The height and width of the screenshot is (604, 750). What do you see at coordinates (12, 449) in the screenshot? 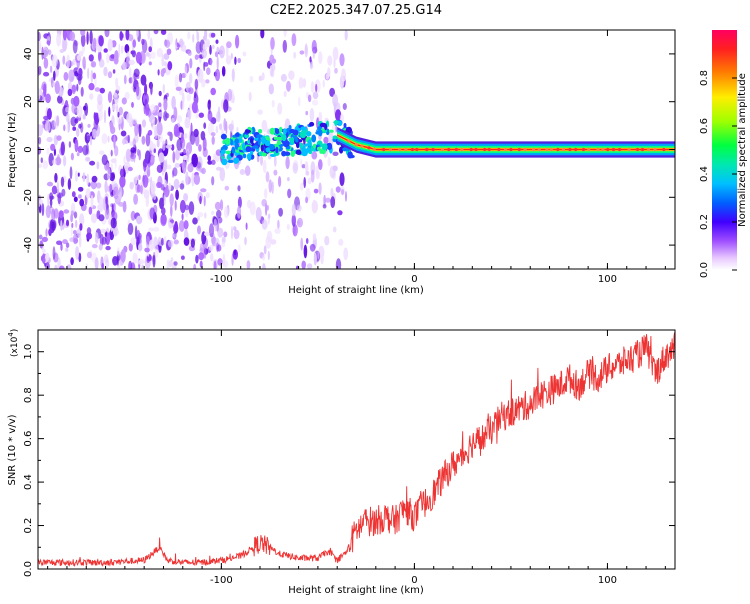
I see `snr-ylabel: SNR (10 * v/v)` at bounding box center [12, 449].